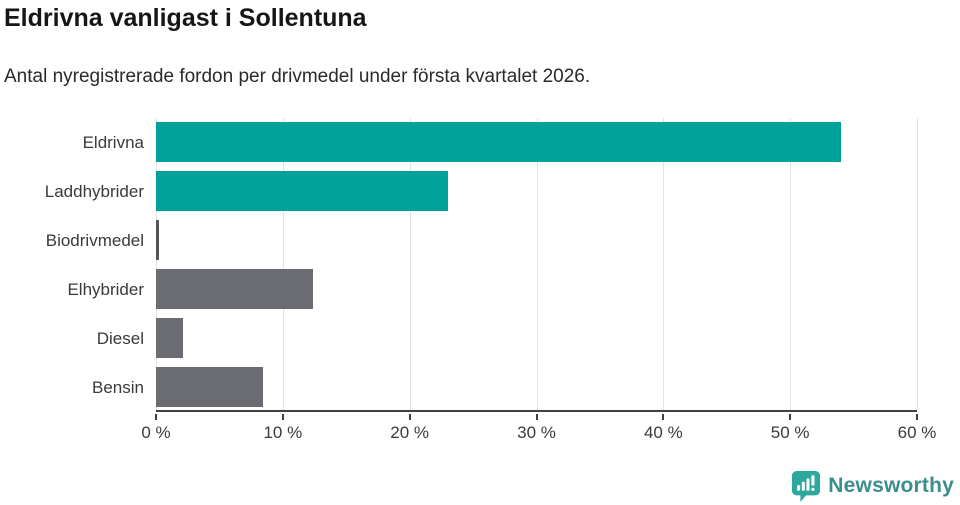  What do you see at coordinates (504, 387) in the screenshot?
I see `bar-row-bensin: Bensin` at bounding box center [504, 387].